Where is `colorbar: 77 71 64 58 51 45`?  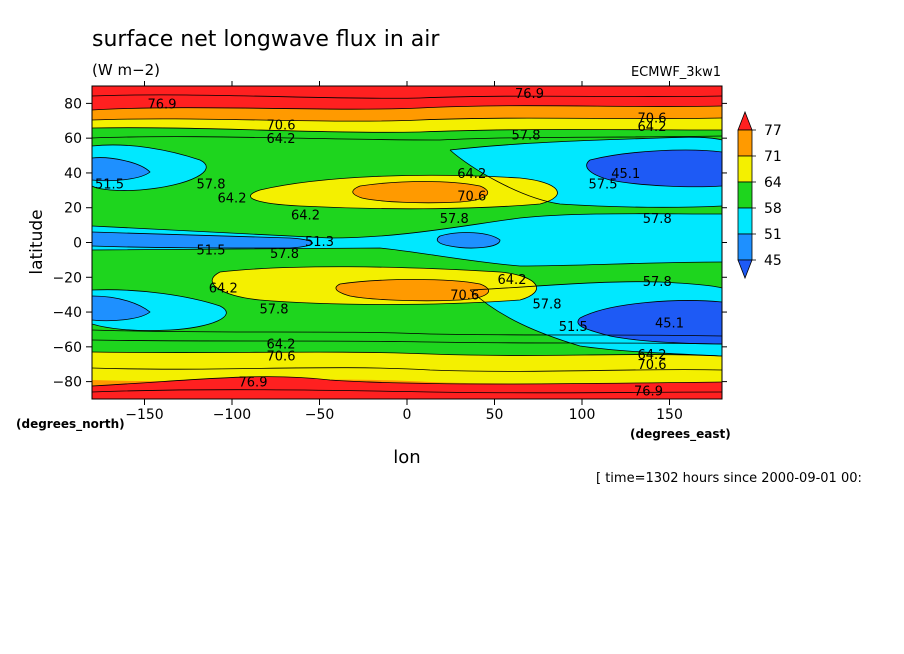 colorbar: 77 71 64 58 51 45 is located at coordinates (759, 195).